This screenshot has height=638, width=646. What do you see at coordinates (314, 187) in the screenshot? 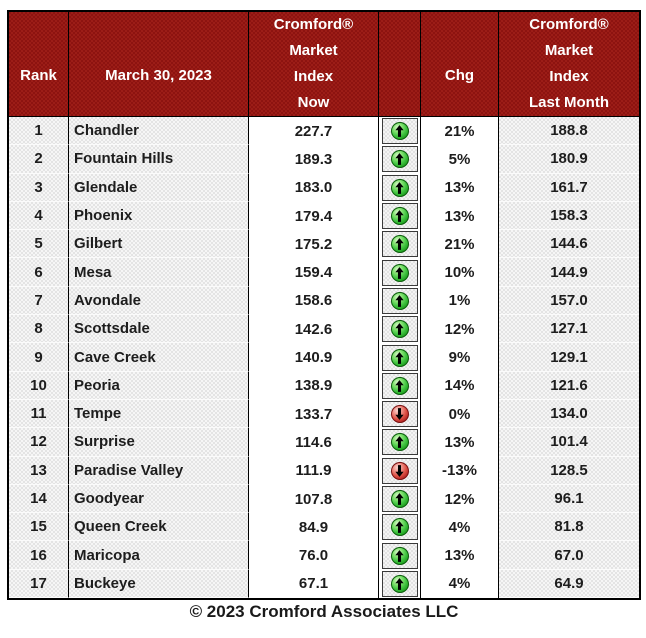
I see `index-now-cell: 183.0` at bounding box center [314, 187].